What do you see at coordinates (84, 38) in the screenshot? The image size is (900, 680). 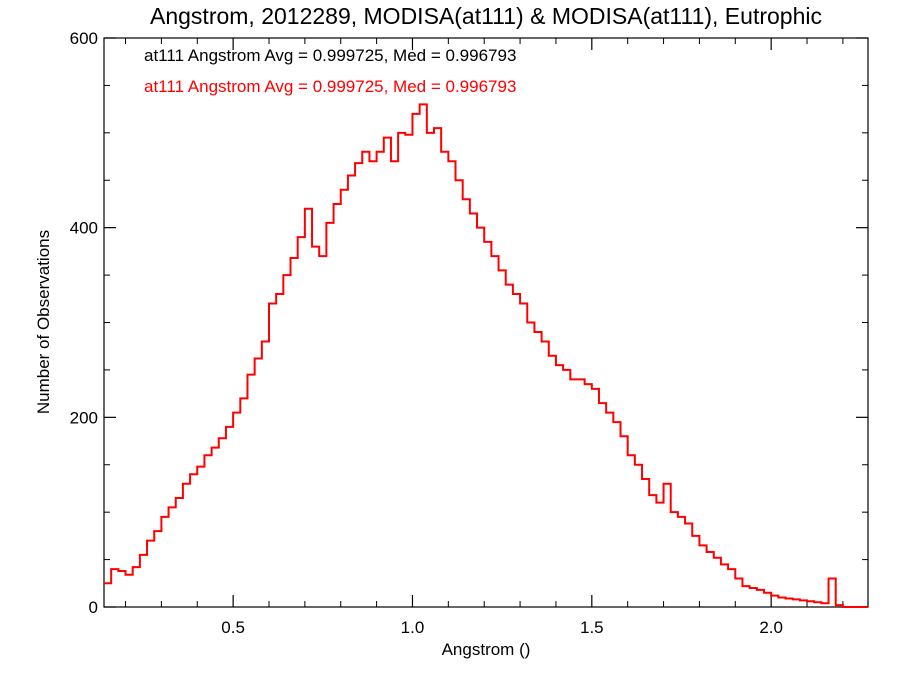 I see `y-tick-label: 600` at bounding box center [84, 38].